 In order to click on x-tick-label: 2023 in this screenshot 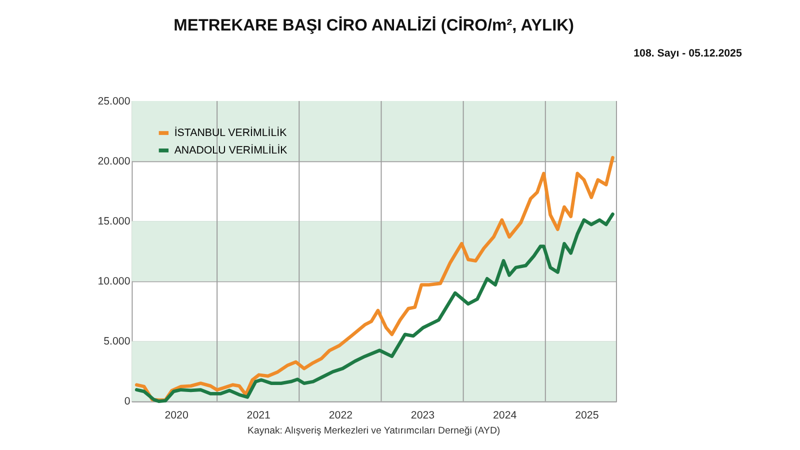, I will do `click(422, 415)`.